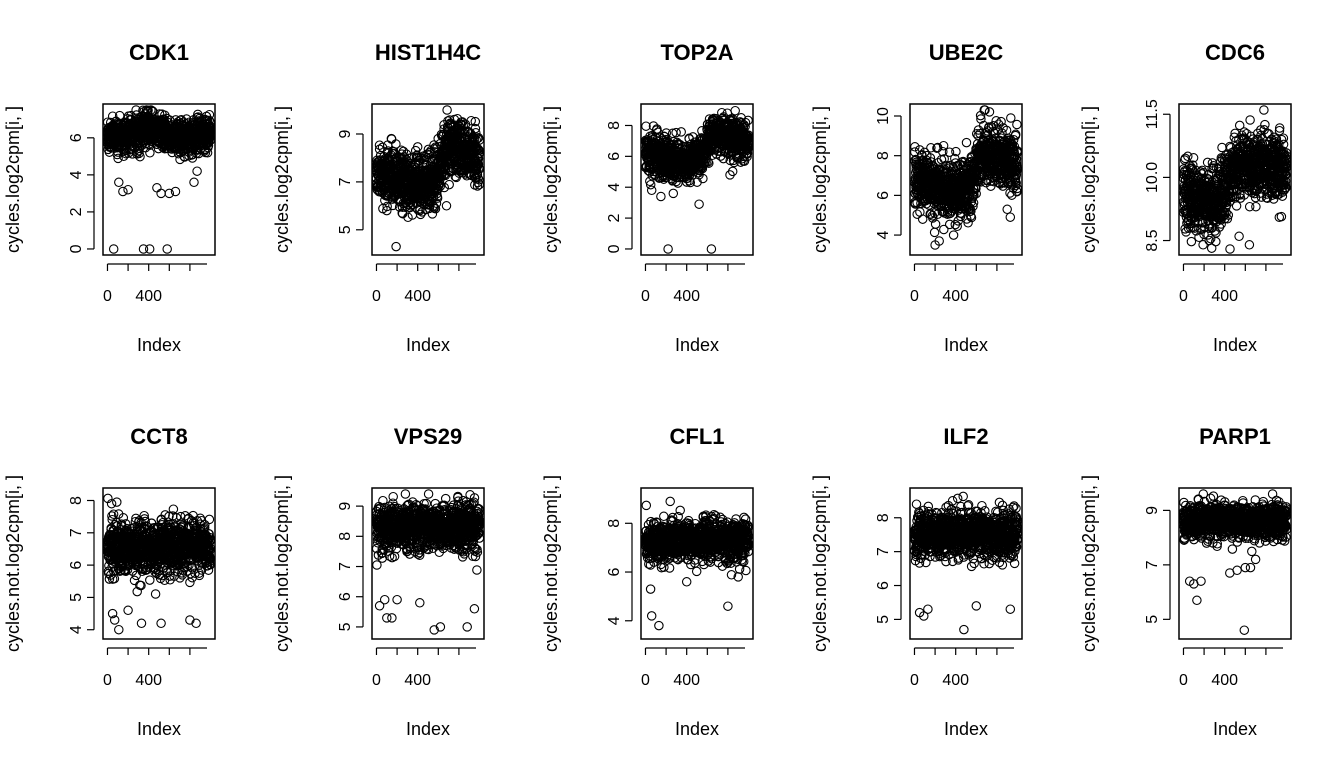 This screenshot has height=768, width=1344. I want to click on y-tick-label: 11.5, so click(1152, 114).